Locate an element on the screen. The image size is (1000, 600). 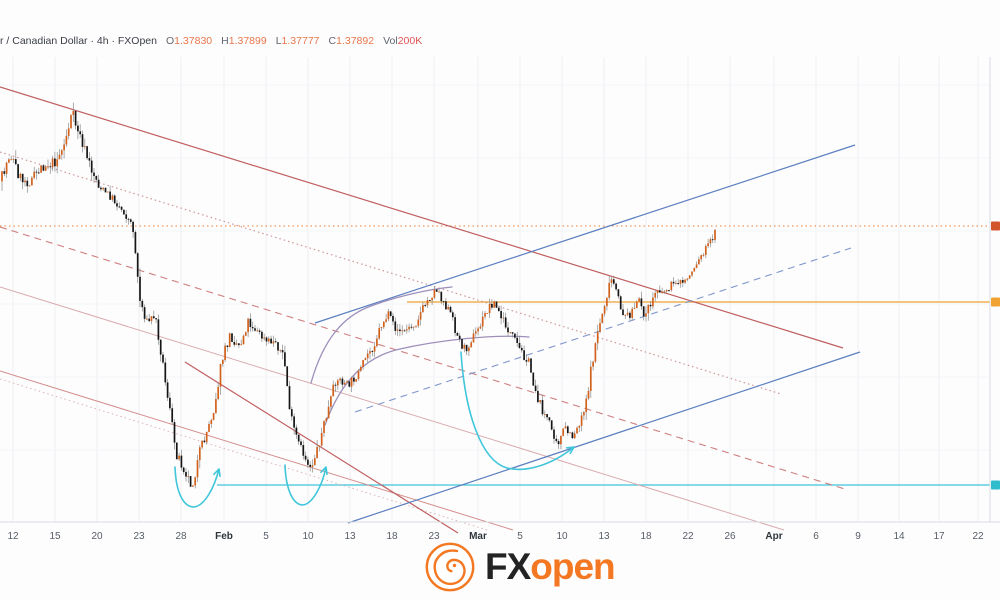
svg-text: 15 is located at coordinates (55, 536).